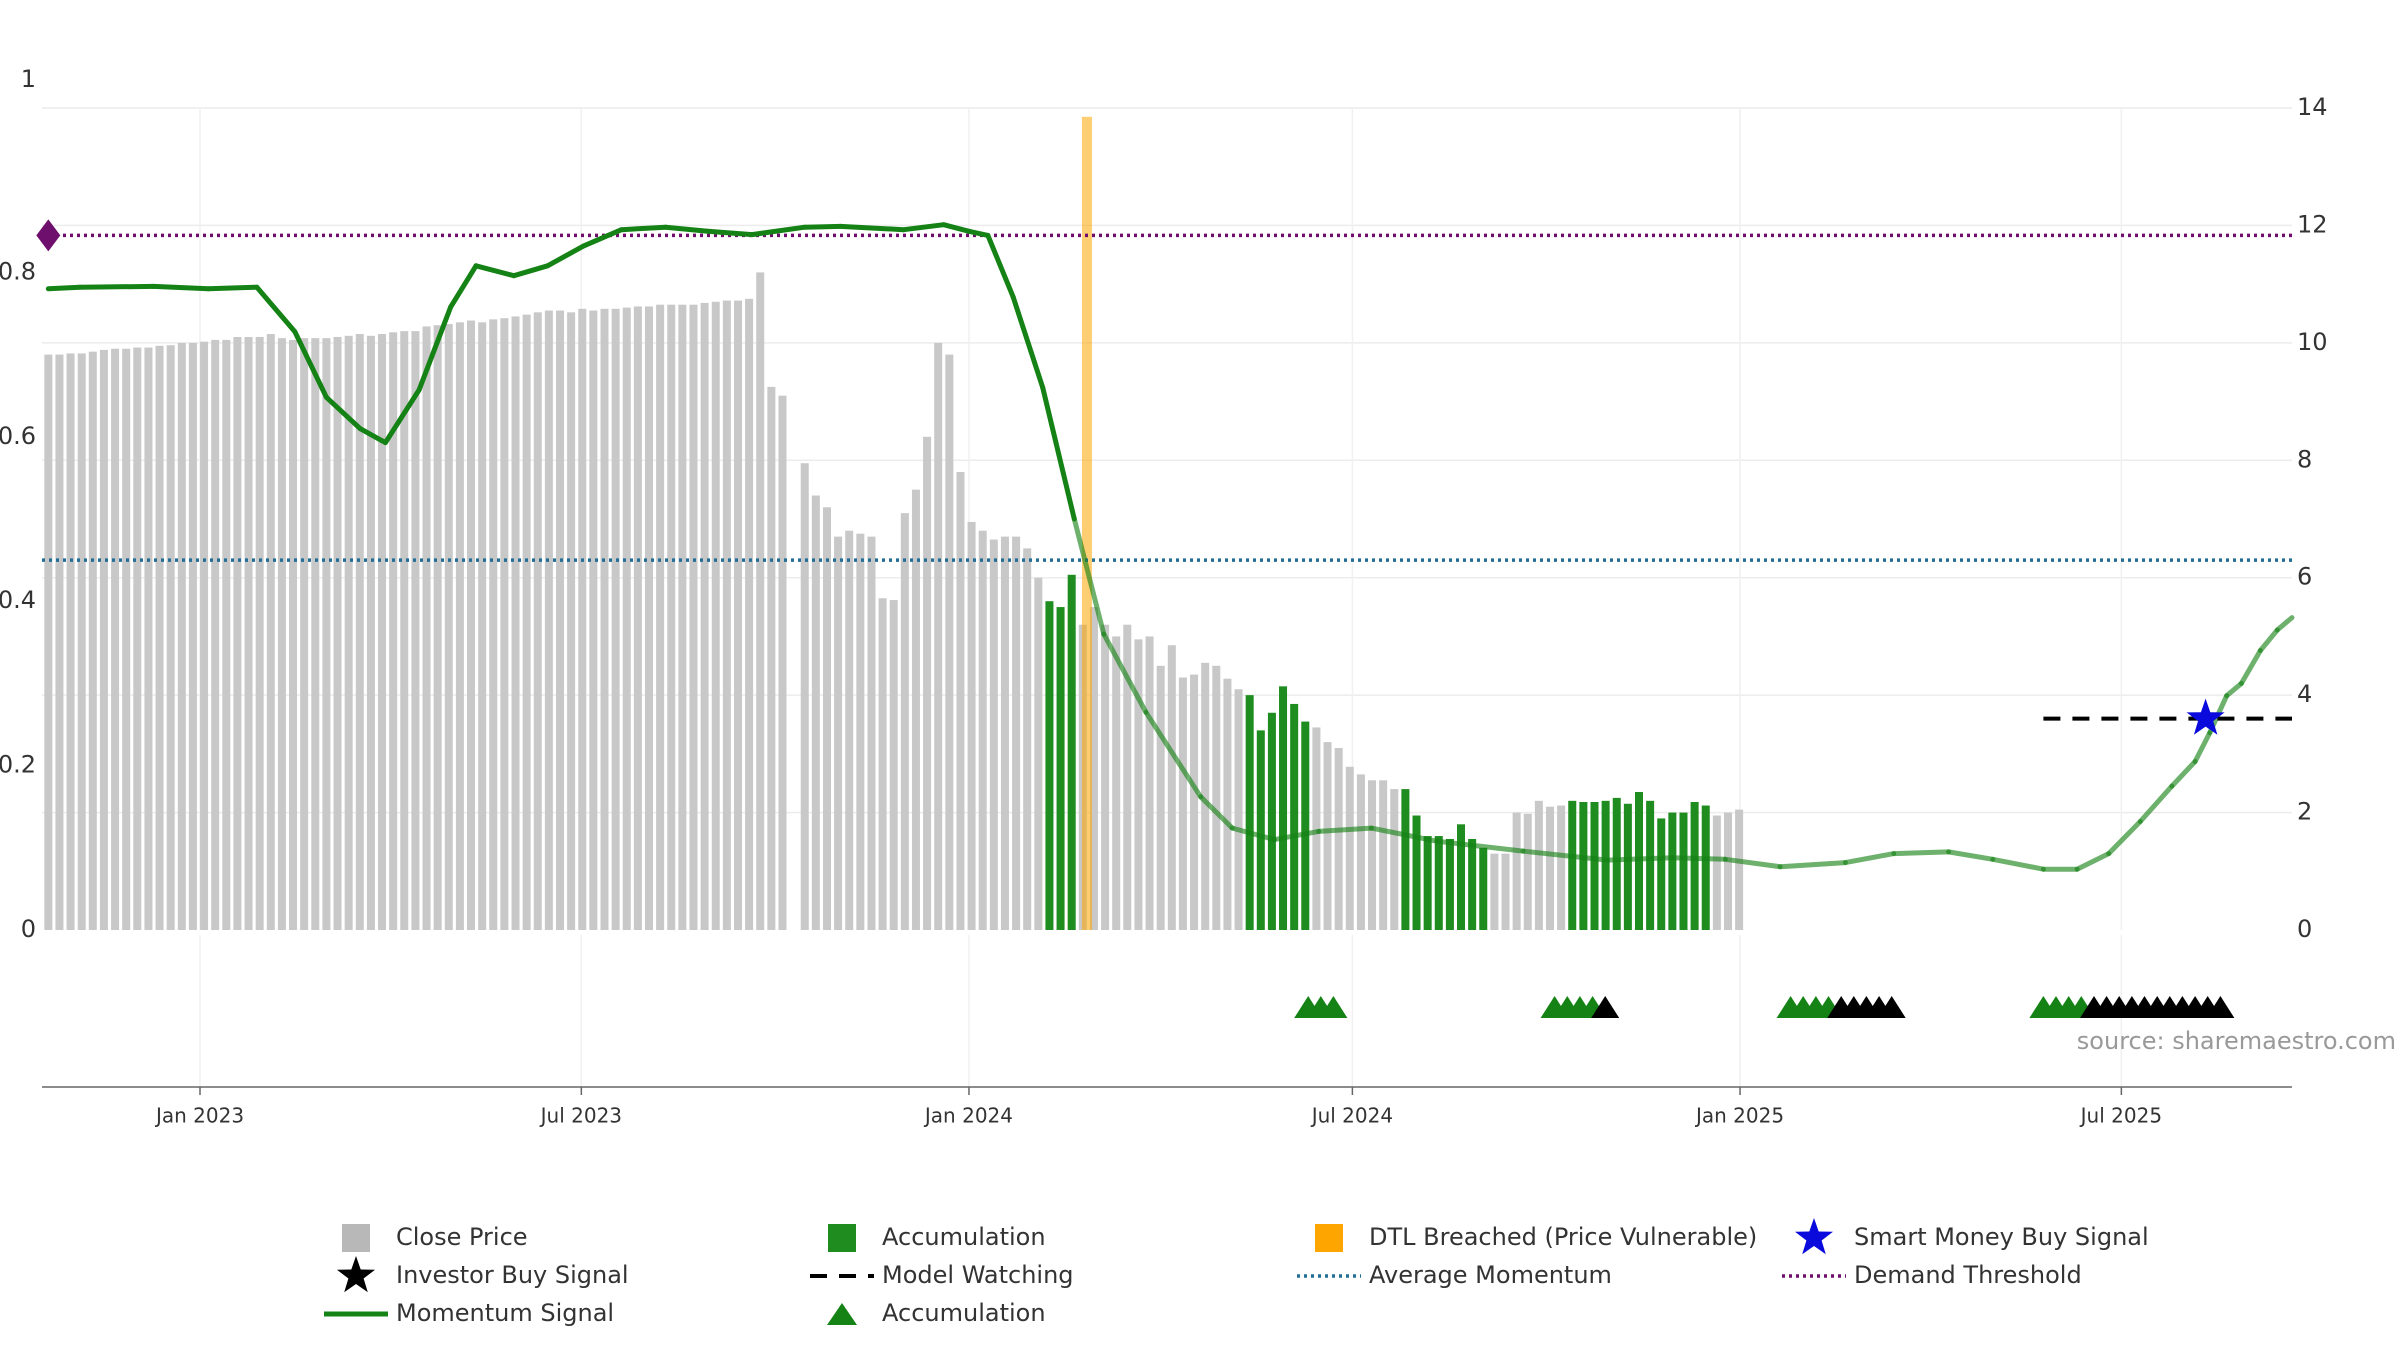  I want to click on legend-symbol-close-price, so click(356, 1238).